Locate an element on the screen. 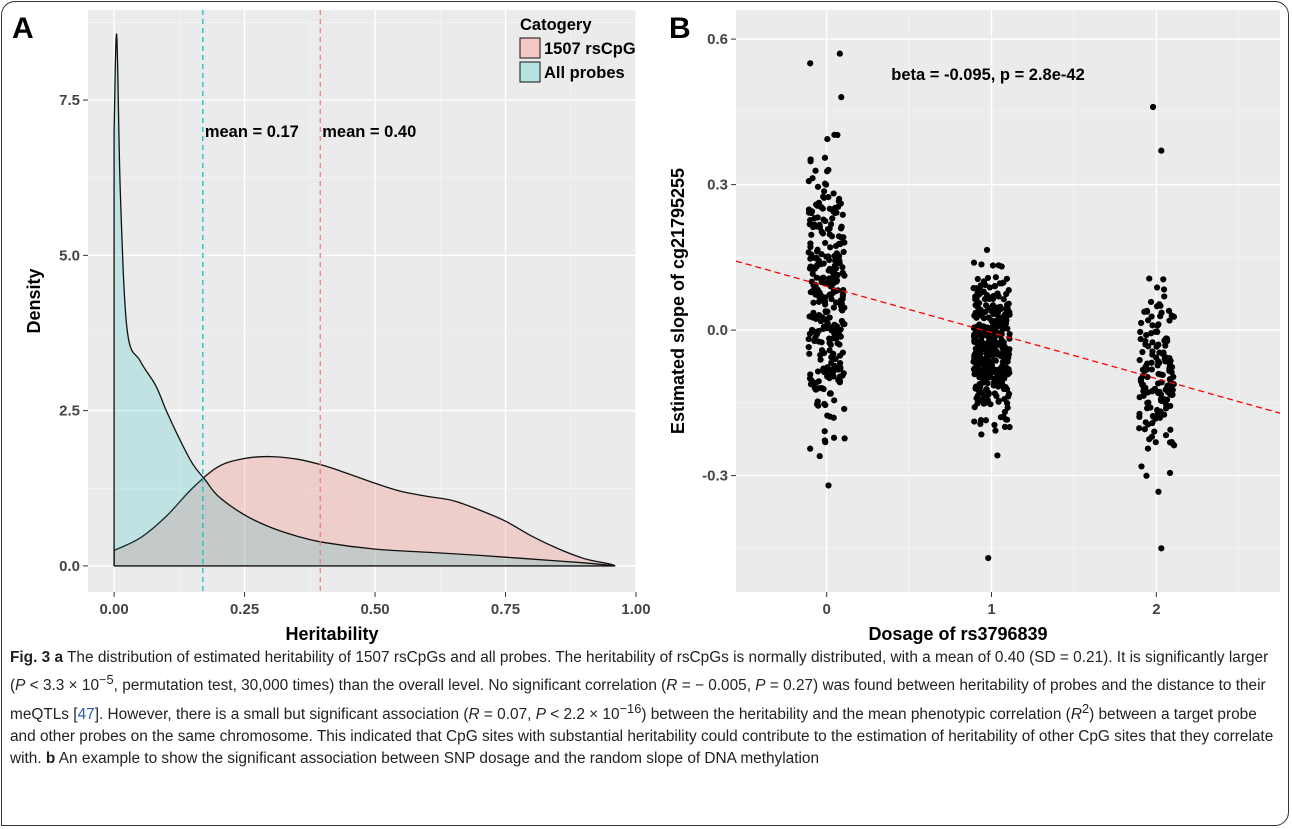 The height and width of the screenshot is (829, 1292). reference-link: 47 is located at coordinates (86, 714).